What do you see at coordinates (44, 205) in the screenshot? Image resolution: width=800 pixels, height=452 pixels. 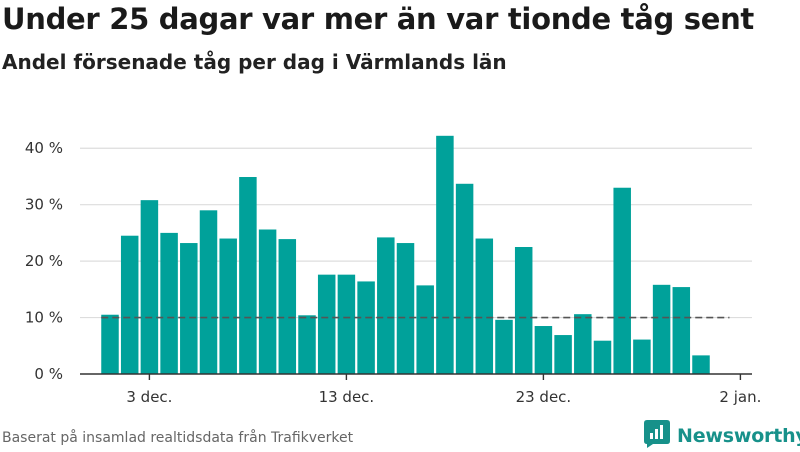 I see `y-tick-label: 30 %` at bounding box center [44, 205].